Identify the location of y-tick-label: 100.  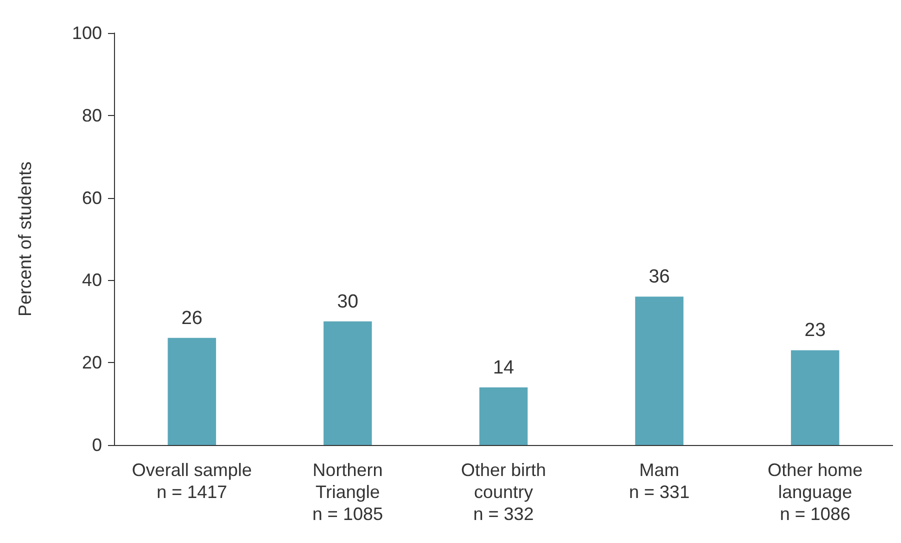
(87, 33).